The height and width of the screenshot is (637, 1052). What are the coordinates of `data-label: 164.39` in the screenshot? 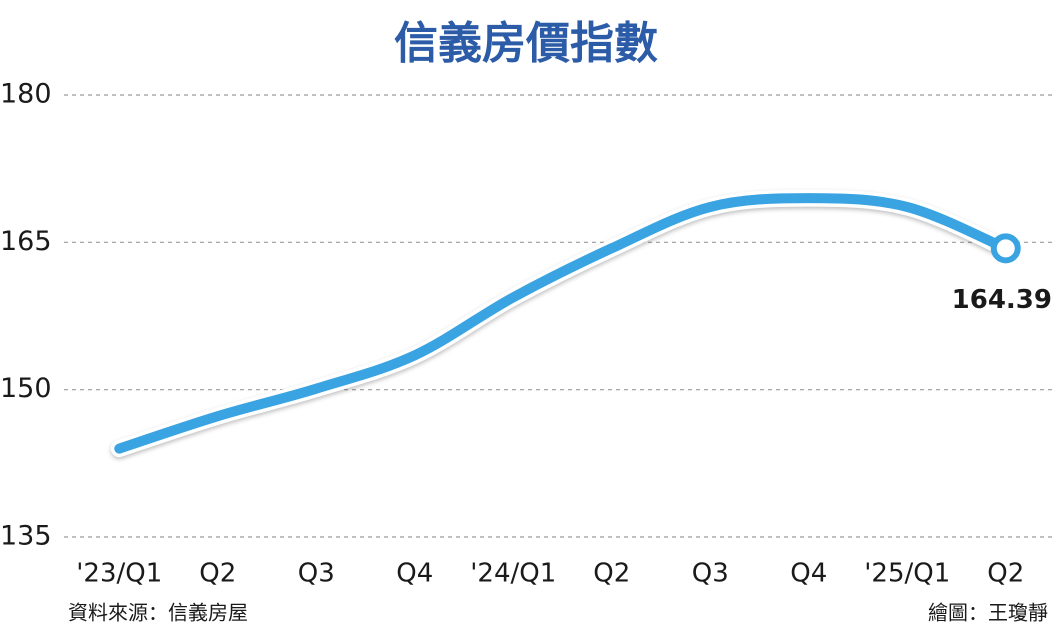 It's located at (1002, 300).